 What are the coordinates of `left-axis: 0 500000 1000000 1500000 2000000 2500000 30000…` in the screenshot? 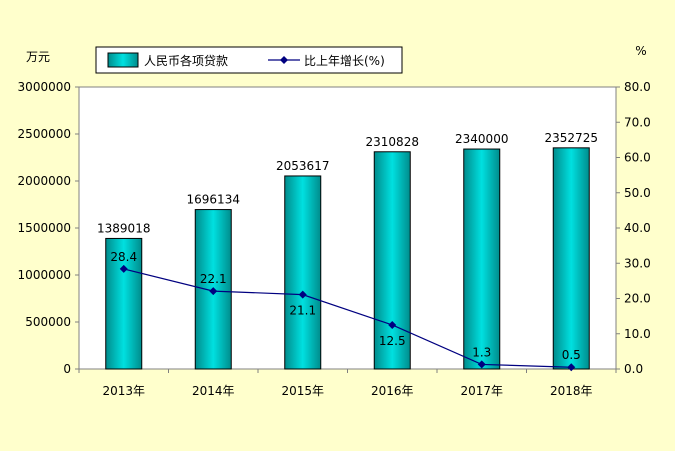 It's located at (48, 228).